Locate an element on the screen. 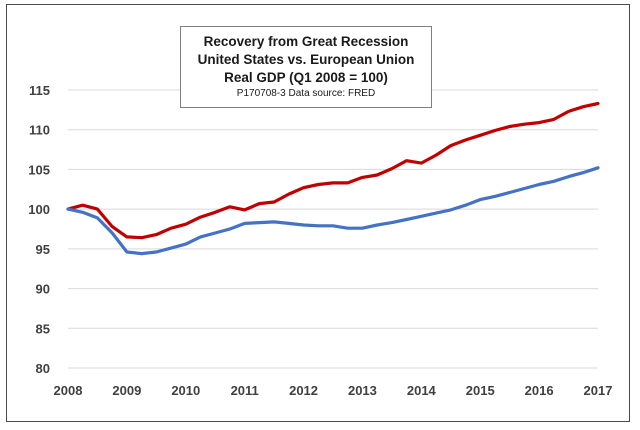 Image resolution: width=640 pixels, height=430 pixels. x-tick-label: 2014 is located at coordinates (422, 390).